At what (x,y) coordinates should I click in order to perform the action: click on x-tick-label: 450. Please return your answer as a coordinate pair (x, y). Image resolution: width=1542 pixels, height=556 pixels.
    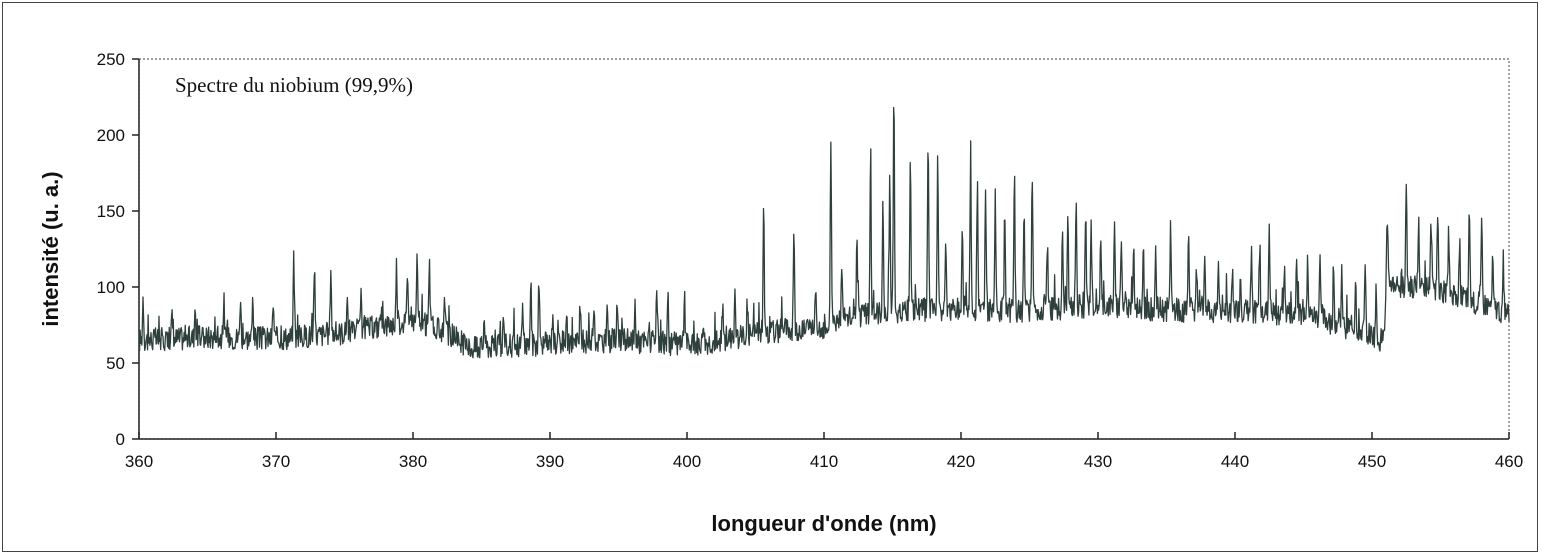
    Looking at the image, I should click on (1372, 461).